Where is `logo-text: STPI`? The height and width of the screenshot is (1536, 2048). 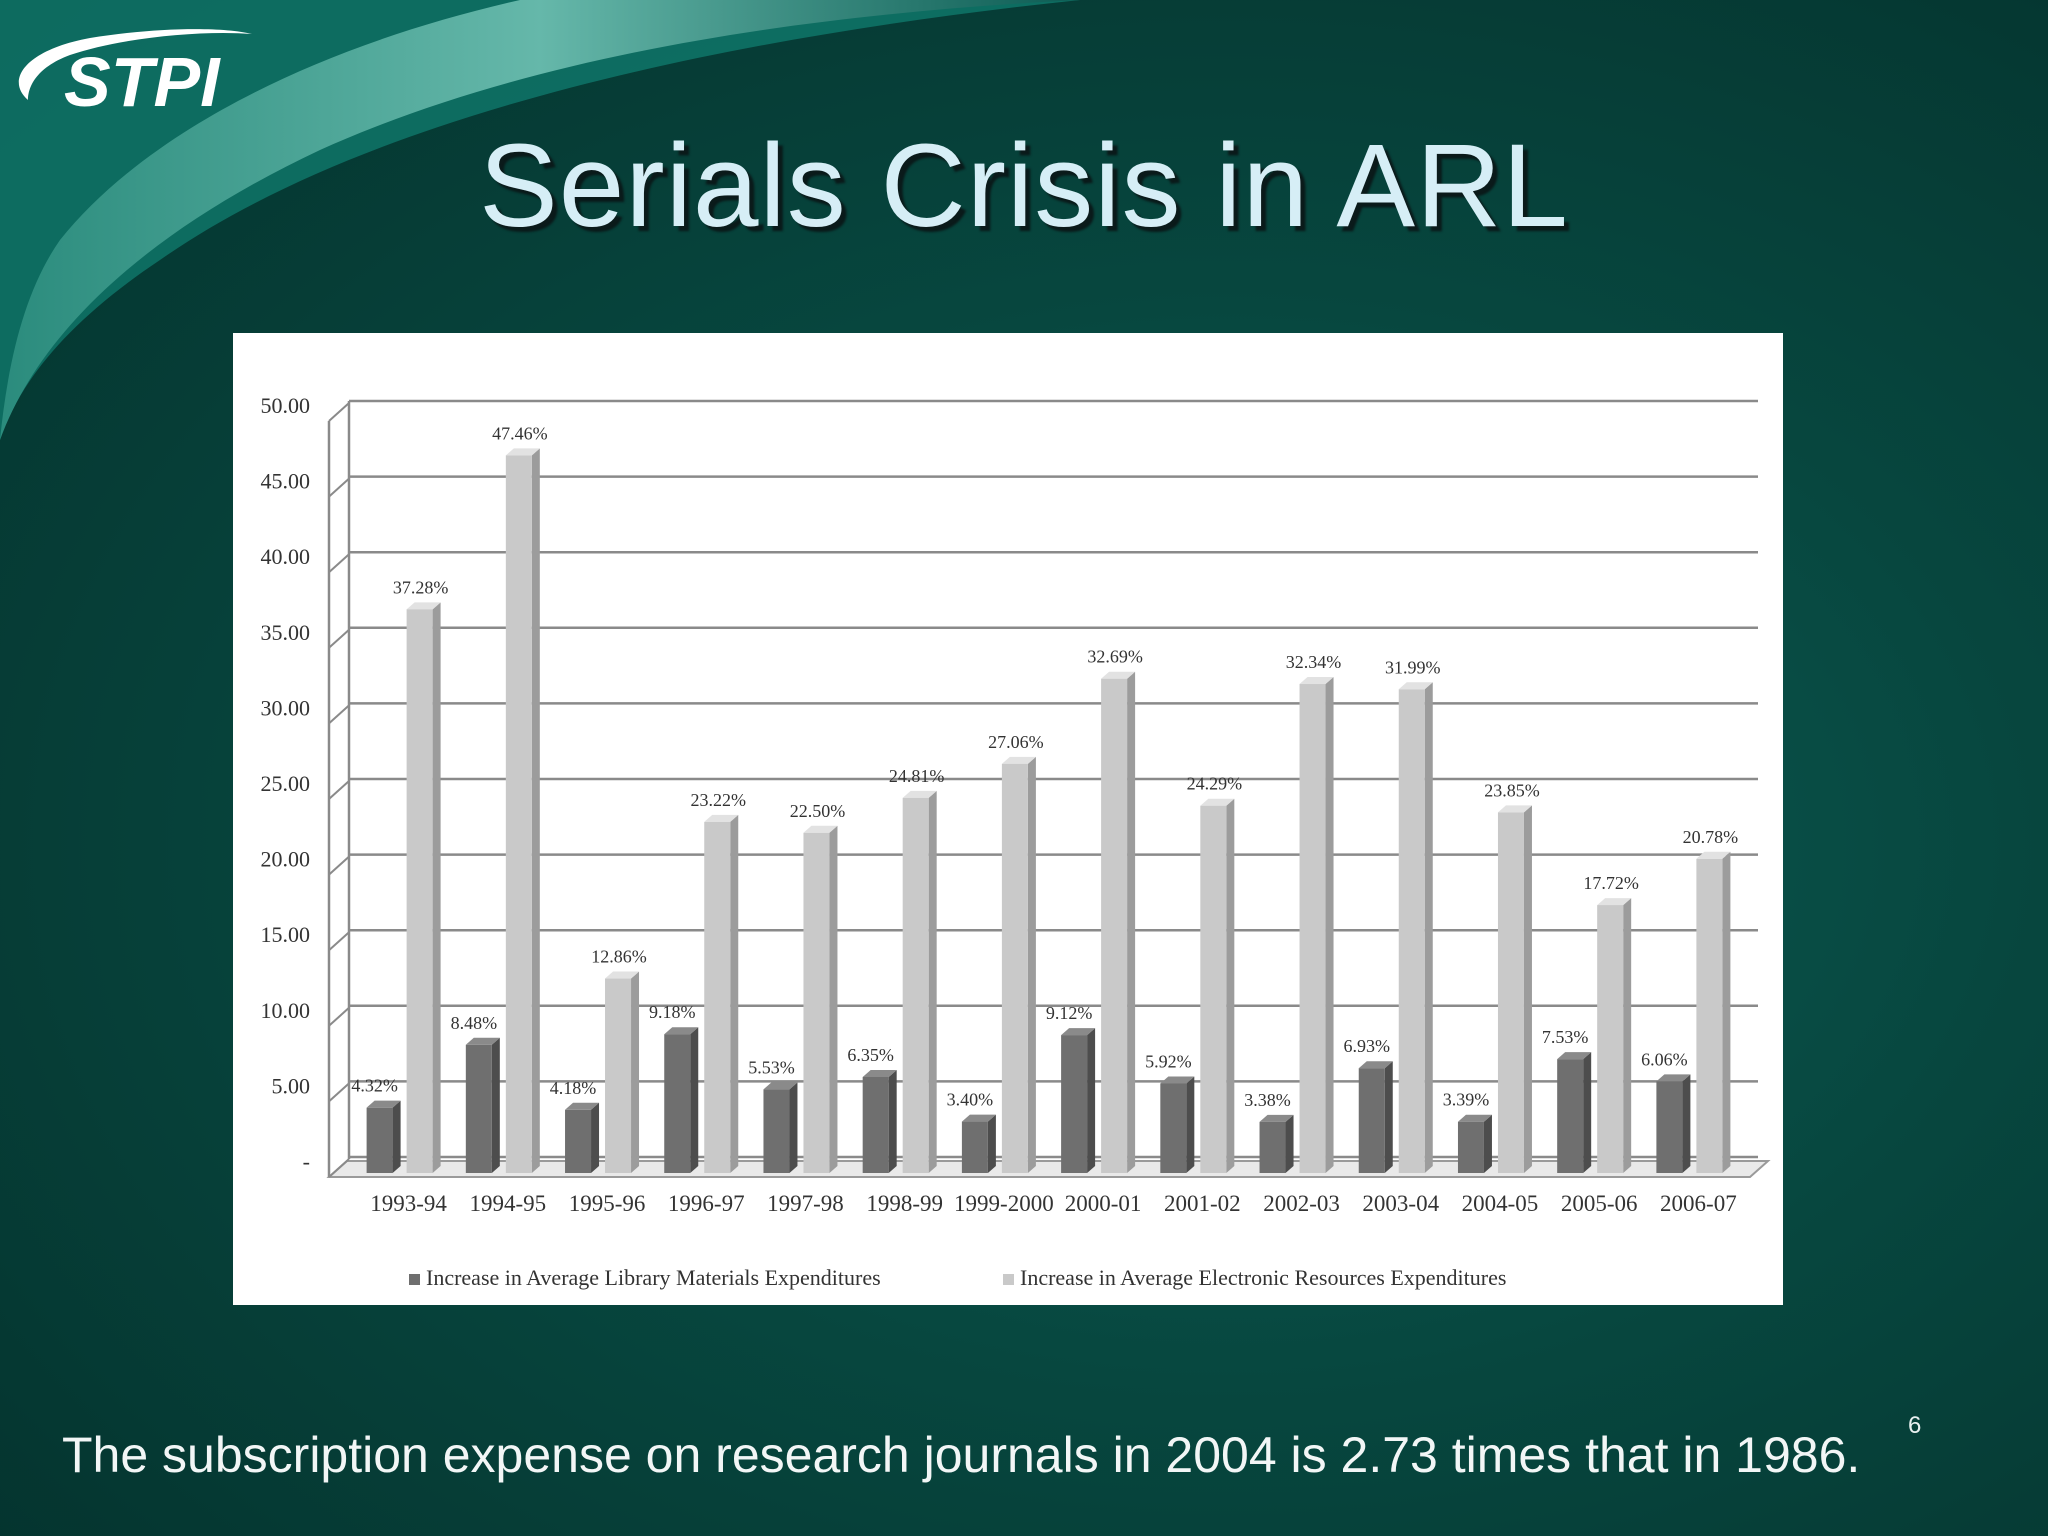 logo-text: STPI is located at coordinates (142, 82).